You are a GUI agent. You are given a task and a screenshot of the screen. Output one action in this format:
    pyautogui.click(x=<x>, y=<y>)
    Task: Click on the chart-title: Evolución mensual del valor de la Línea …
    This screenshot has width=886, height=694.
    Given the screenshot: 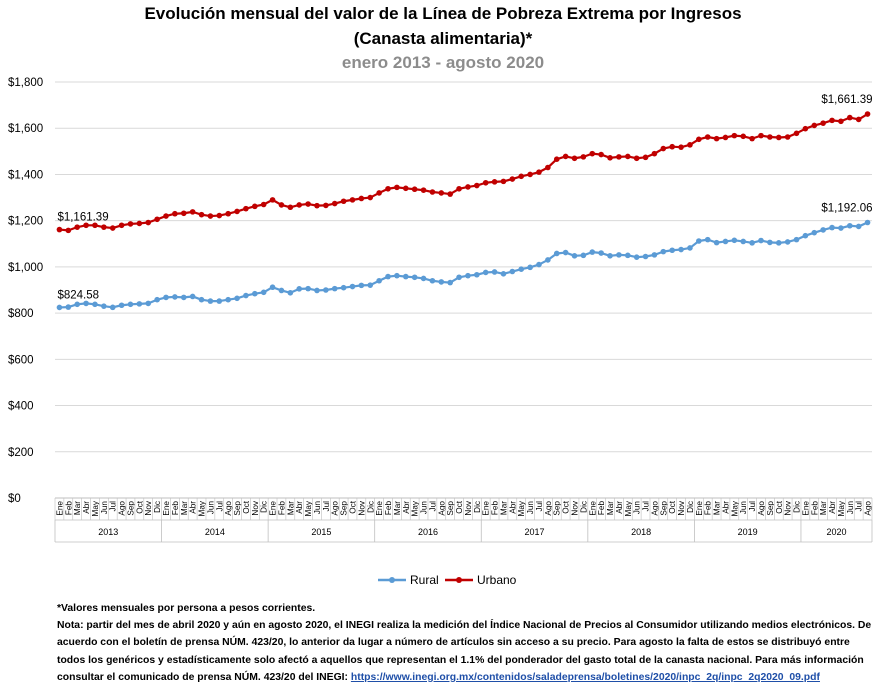 What is the action you would take?
    pyautogui.click(x=443, y=13)
    